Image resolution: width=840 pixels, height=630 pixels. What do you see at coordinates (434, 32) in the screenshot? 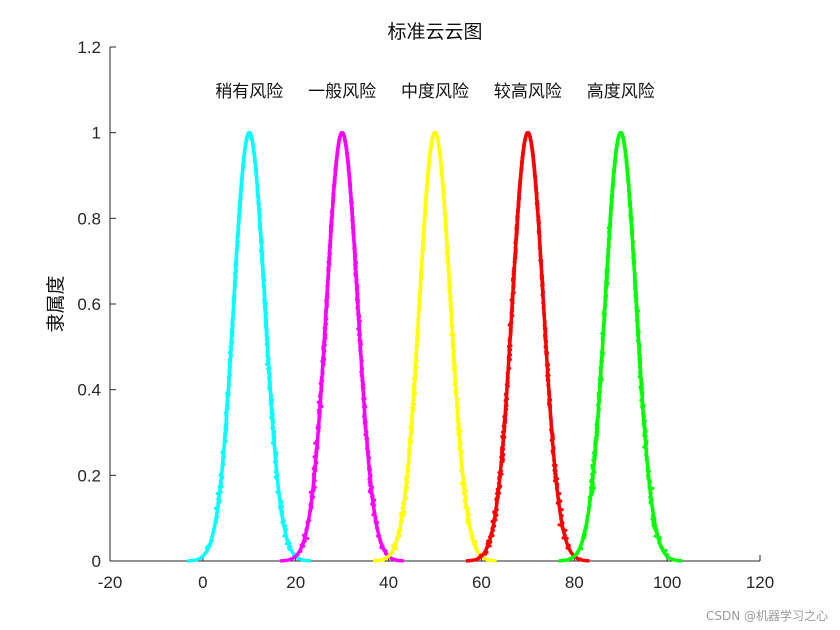
I see `chart-title: 标准云云图` at bounding box center [434, 32].